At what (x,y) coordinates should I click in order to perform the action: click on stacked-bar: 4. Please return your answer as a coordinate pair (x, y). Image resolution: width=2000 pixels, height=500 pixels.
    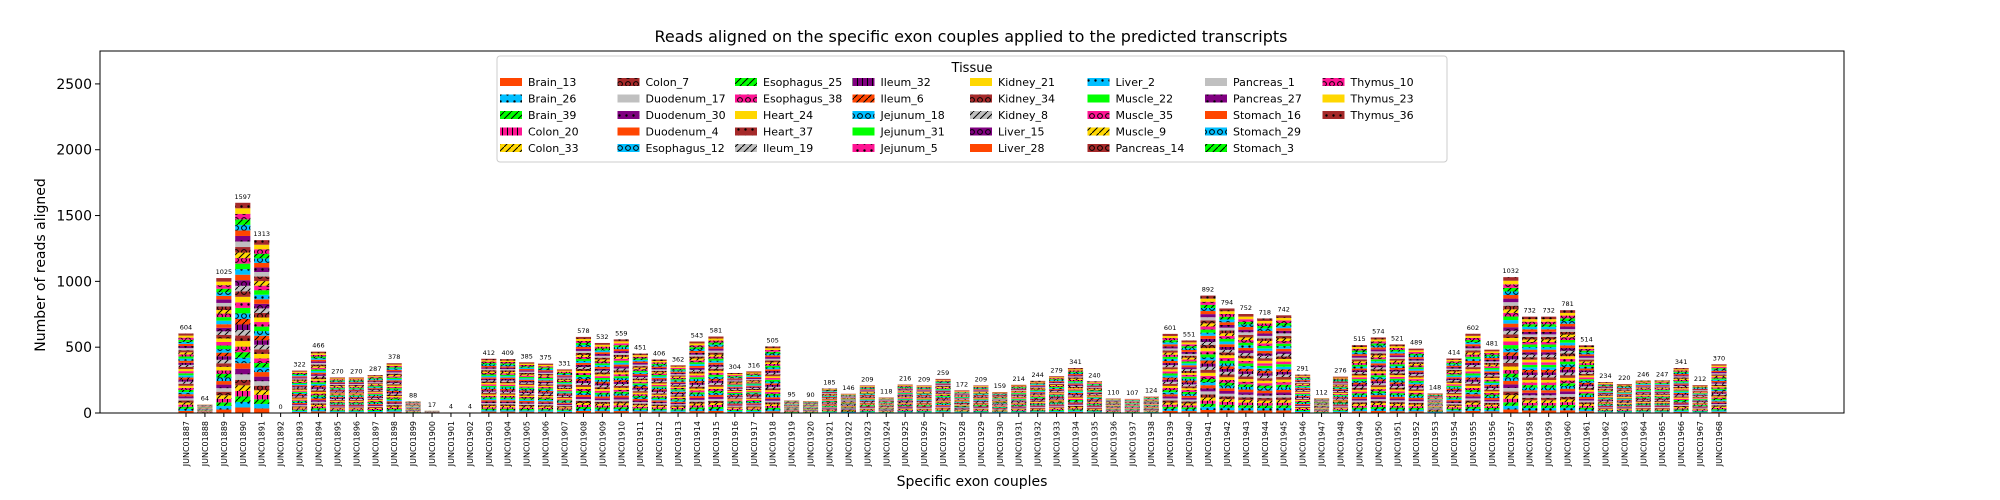
    Looking at the image, I should click on (470, 407).